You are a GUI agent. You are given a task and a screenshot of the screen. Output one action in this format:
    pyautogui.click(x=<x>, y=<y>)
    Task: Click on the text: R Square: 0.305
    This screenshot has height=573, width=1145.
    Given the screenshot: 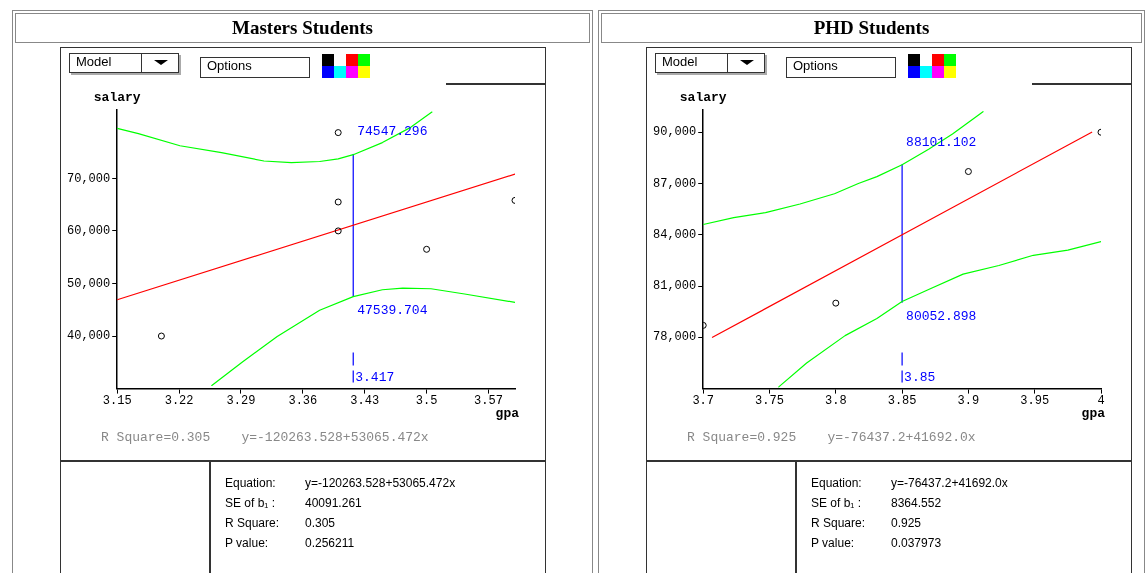 What is the action you would take?
    pyautogui.click(x=280, y=523)
    